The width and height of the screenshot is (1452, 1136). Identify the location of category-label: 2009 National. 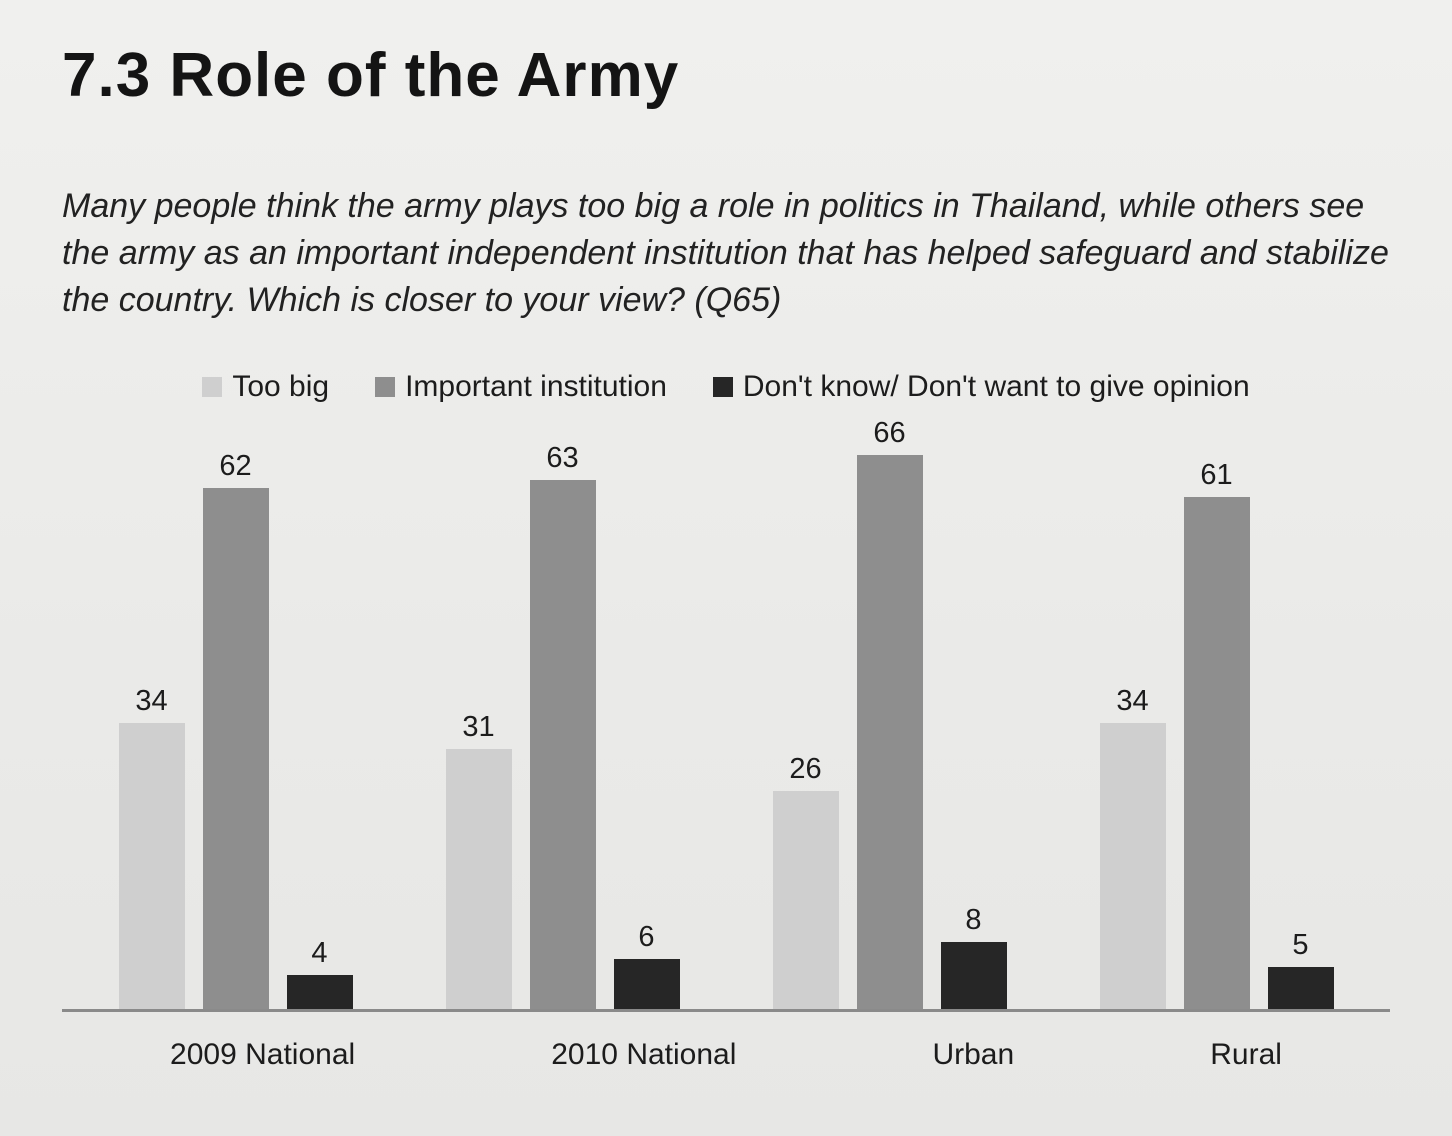
(263, 1054).